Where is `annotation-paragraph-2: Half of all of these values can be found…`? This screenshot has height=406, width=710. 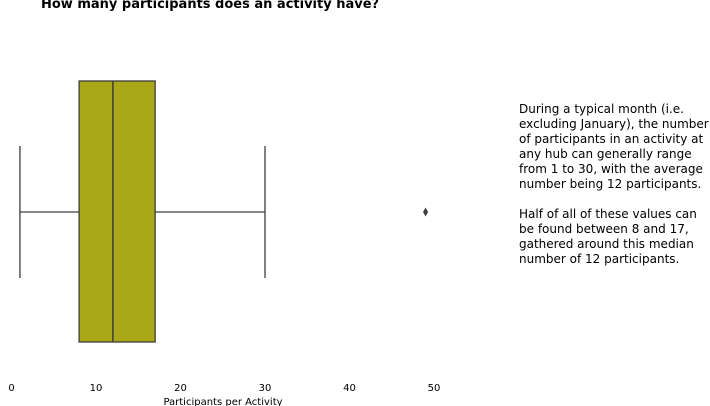 annotation-paragraph-2: Half of all of these values can be found… is located at coordinates (608, 236).